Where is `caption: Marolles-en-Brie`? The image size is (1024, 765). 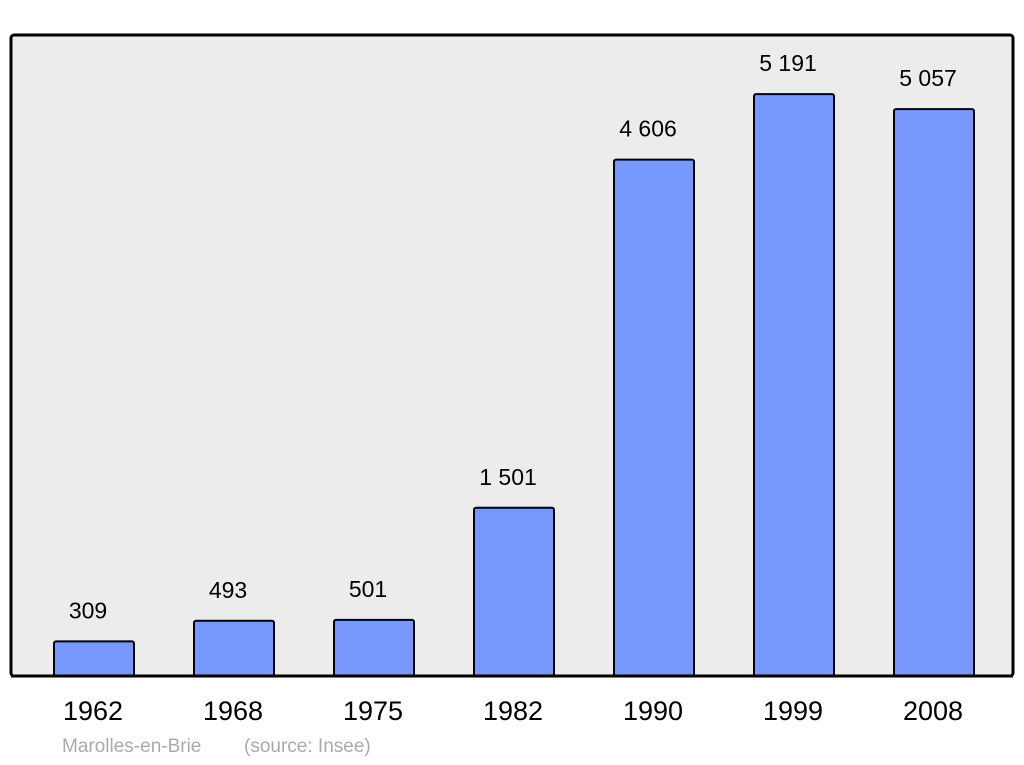
caption: Marolles-en-Brie is located at coordinates (131, 746).